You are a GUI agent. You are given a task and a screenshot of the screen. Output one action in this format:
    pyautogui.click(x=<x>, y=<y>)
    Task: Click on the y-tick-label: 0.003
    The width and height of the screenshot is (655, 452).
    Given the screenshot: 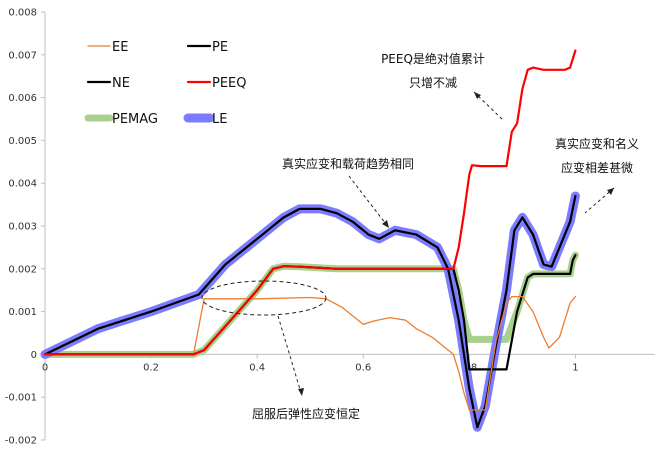 What is the action you would take?
    pyautogui.click(x=22, y=227)
    